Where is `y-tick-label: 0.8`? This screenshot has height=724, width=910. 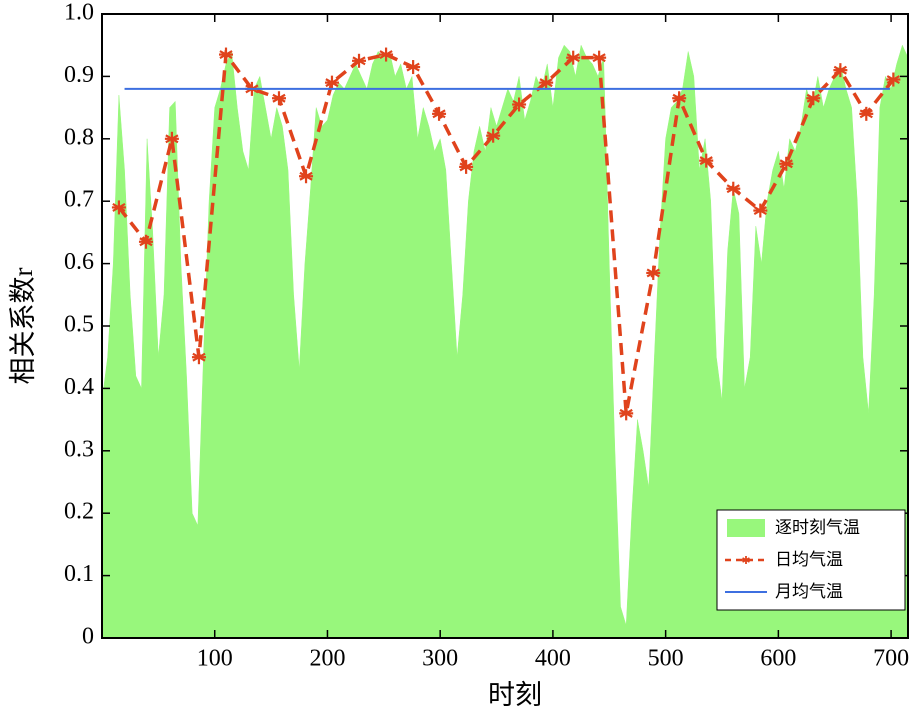
y-tick-label: 0.8 is located at coordinates (79, 137).